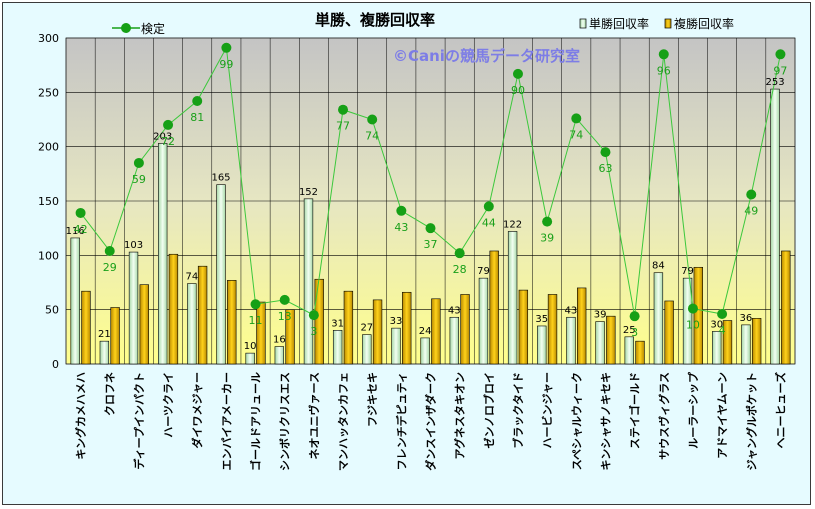 This screenshot has width=815, height=509. What do you see at coordinates (256, 421) in the screenshot?
I see `x-tick-label: ゴールドアリュール` at bounding box center [256, 421].